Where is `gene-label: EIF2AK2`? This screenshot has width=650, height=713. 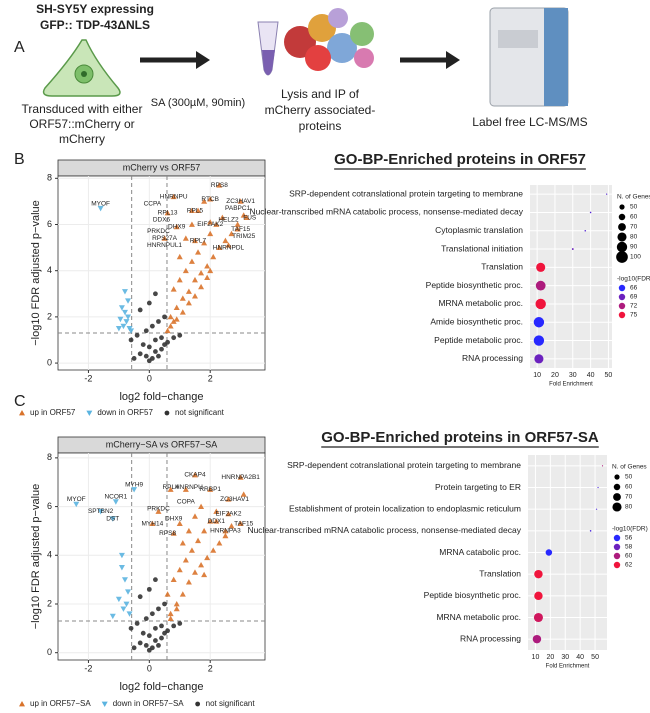
gene-label: EIF2AK2 is located at coordinates (228, 514).